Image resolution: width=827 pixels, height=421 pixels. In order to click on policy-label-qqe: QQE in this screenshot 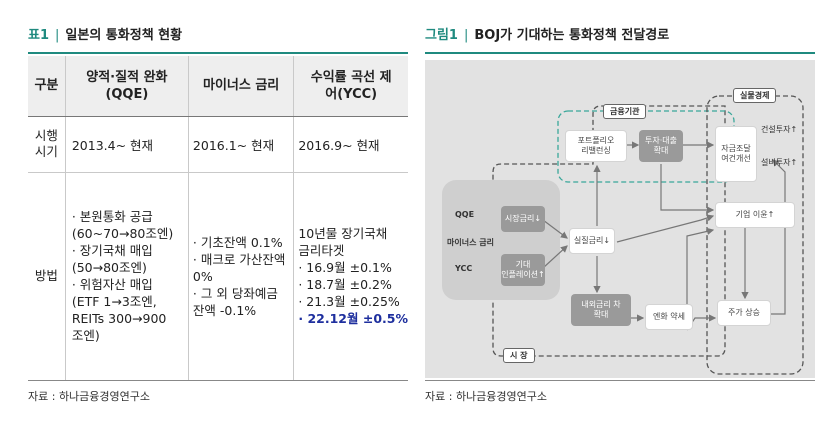, I will do `click(465, 214)`.